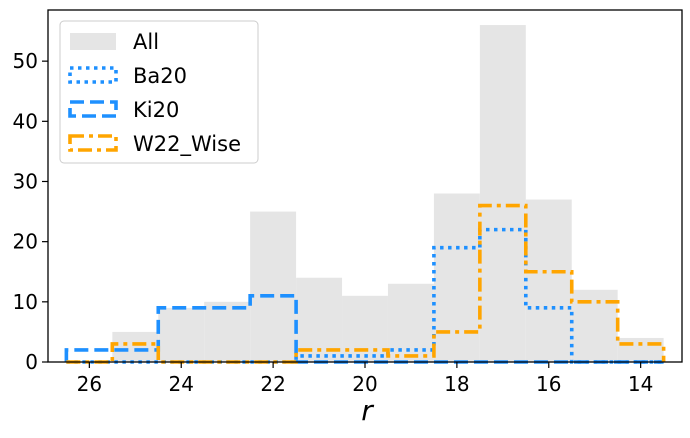 The image size is (690, 438). What do you see at coordinates (93, 75) in the screenshot?
I see `legend-swatch-ba20` at bounding box center [93, 75].